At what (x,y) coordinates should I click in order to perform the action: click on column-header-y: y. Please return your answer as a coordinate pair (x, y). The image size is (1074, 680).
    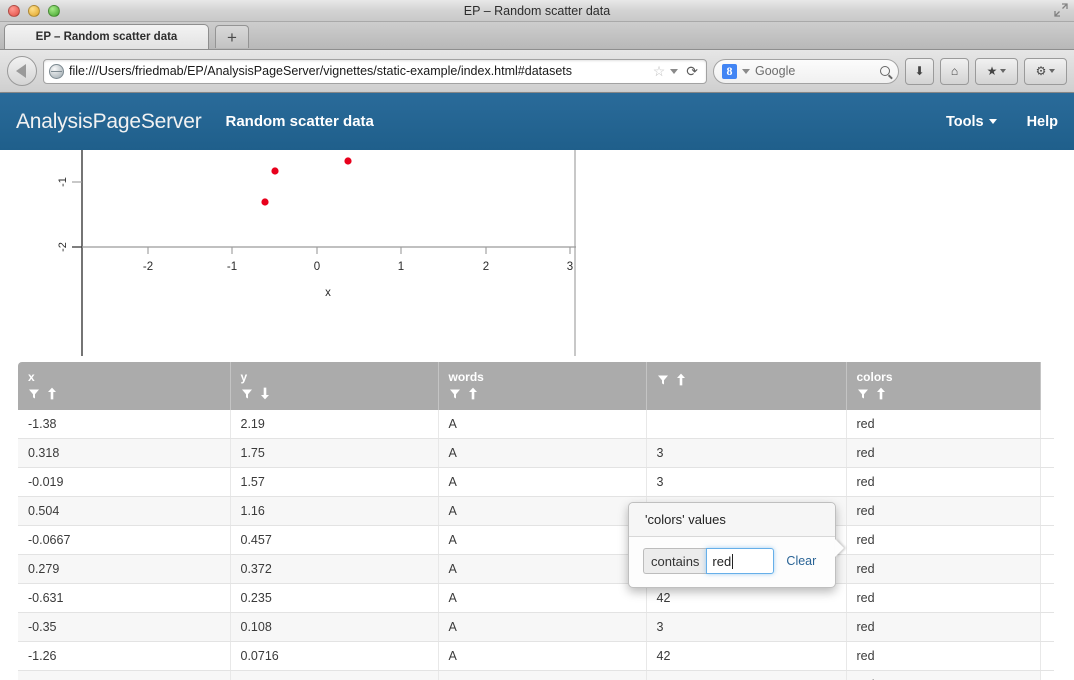
    Looking at the image, I should click on (334, 386).